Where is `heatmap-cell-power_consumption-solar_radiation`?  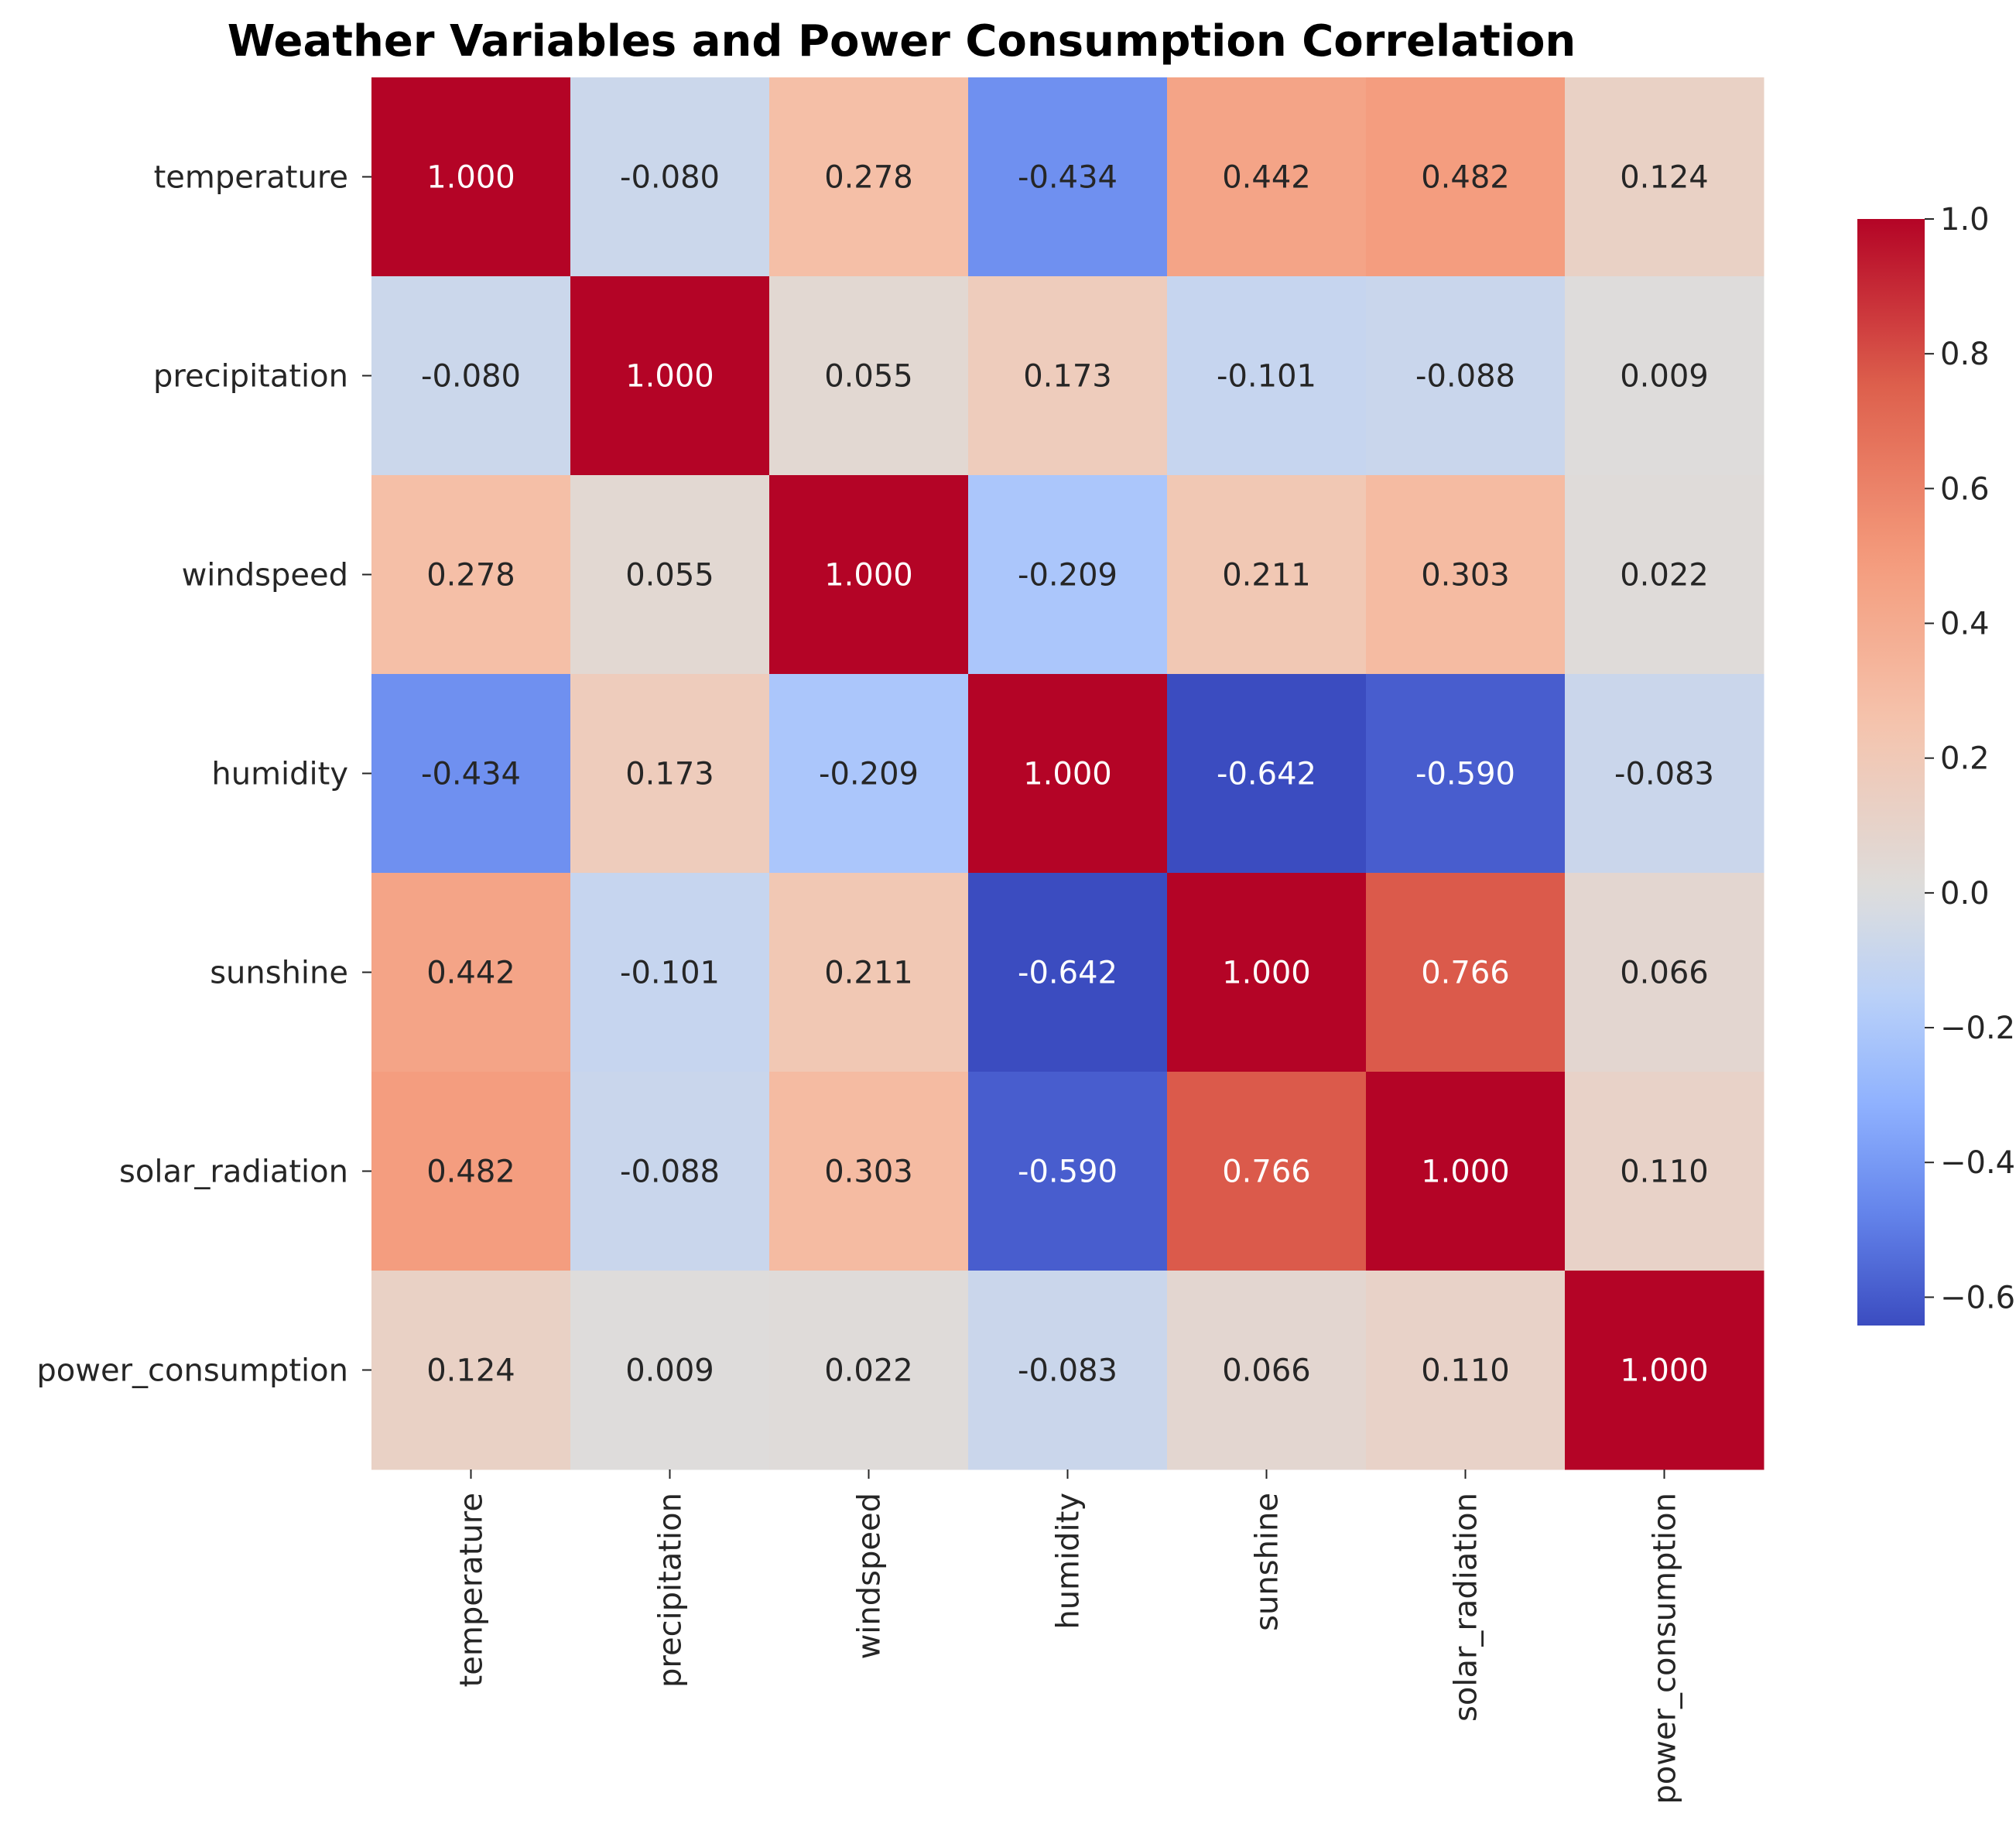 heatmap-cell-power_consumption-solar_radiation is located at coordinates (1466, 1370).